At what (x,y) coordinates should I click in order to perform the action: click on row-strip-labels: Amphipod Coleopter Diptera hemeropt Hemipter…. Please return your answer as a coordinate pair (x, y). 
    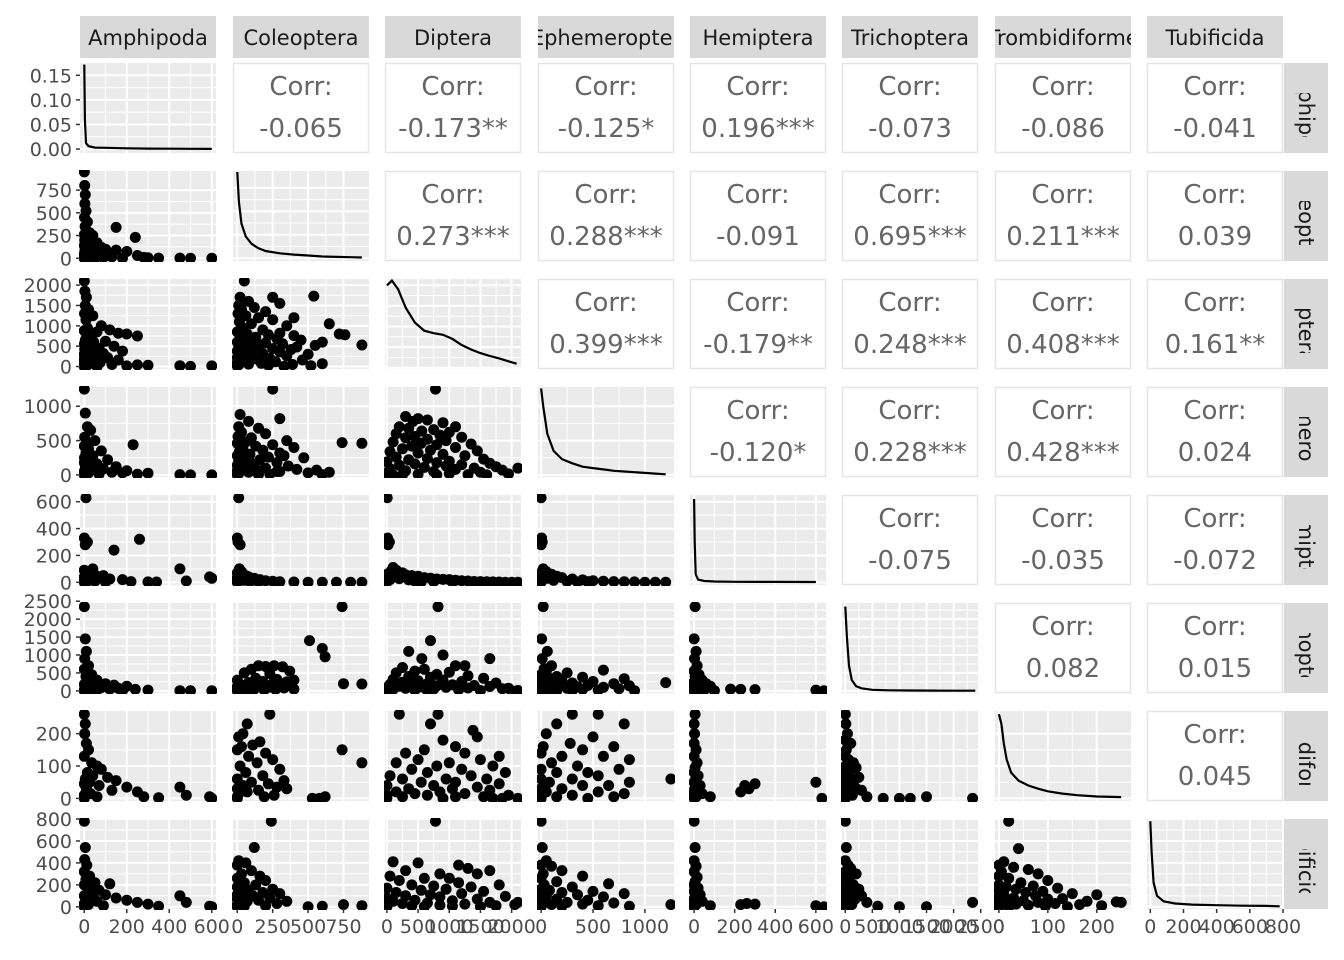
    Looking at the image, I should click on (1306, 488).